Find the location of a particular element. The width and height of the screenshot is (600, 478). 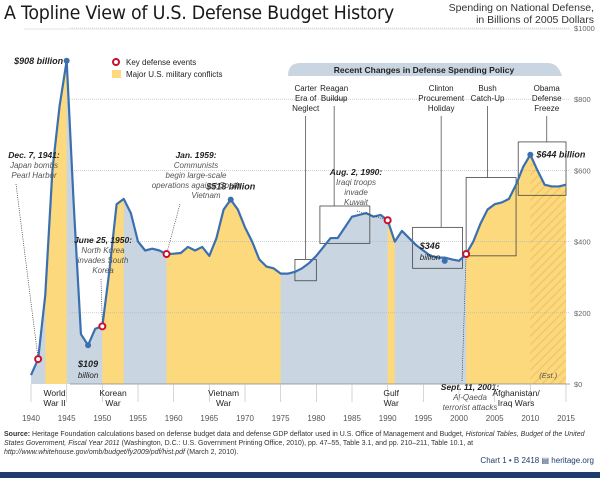

x-tick-label: 1940 is located at coordinates (31, 418).